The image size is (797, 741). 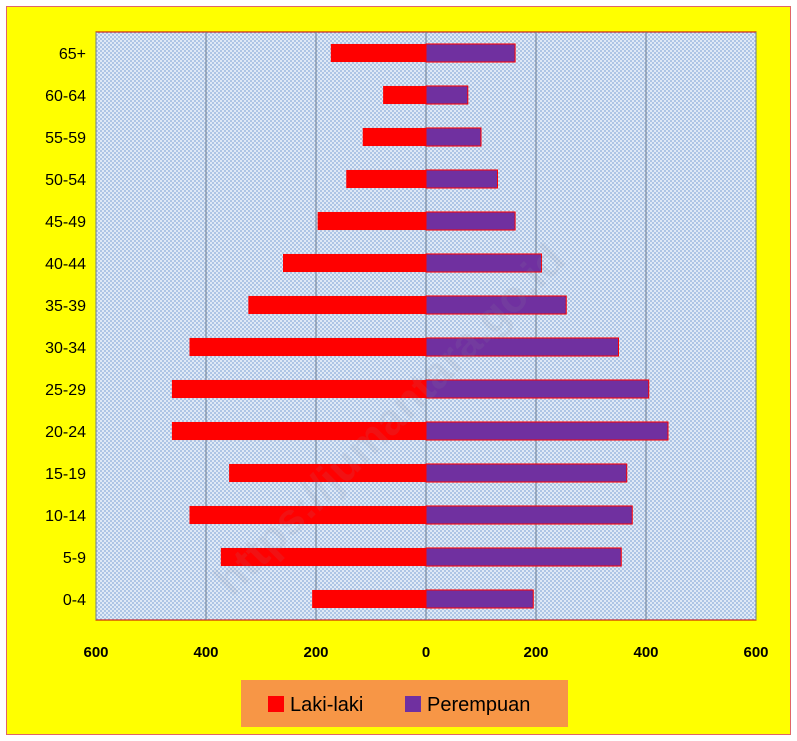 What do you see at coordinates (65, 96) in the screenshot?
I see `y-tick-label: 60-64` at bounding box center [65, 96].